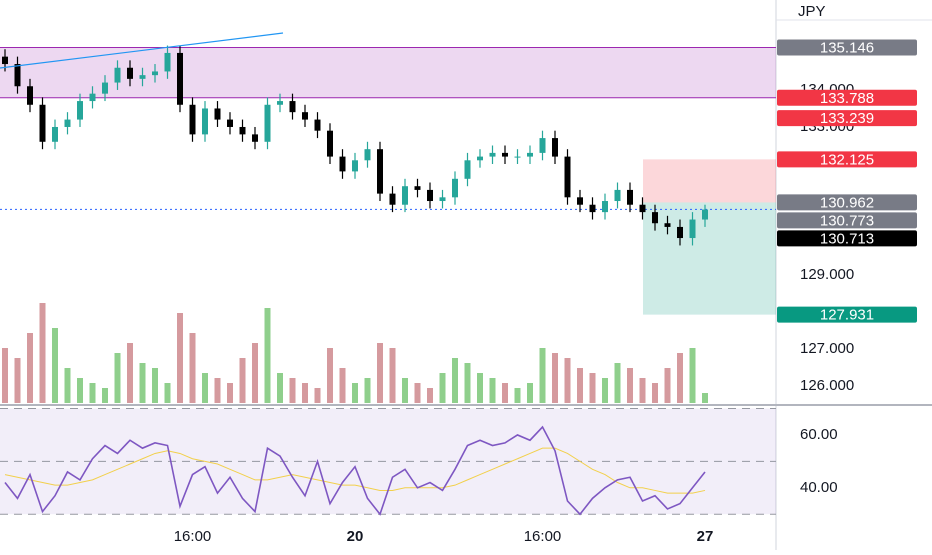 The height and width of the screenshot is (555, 932). I want to click on x-tick-label: 27, so click(705, 536).